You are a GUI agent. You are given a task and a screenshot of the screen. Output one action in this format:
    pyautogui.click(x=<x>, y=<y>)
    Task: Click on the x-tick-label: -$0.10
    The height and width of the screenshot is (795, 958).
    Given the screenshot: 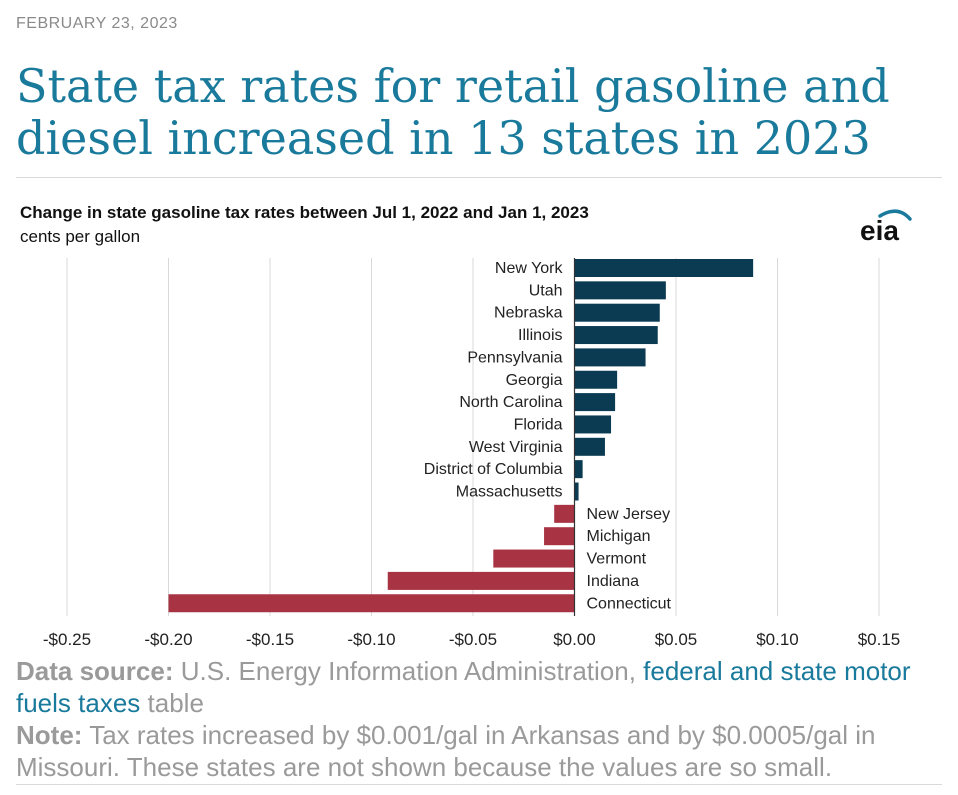 What is the action you would take?
    pyautogui.click(x=371, y=639)
    